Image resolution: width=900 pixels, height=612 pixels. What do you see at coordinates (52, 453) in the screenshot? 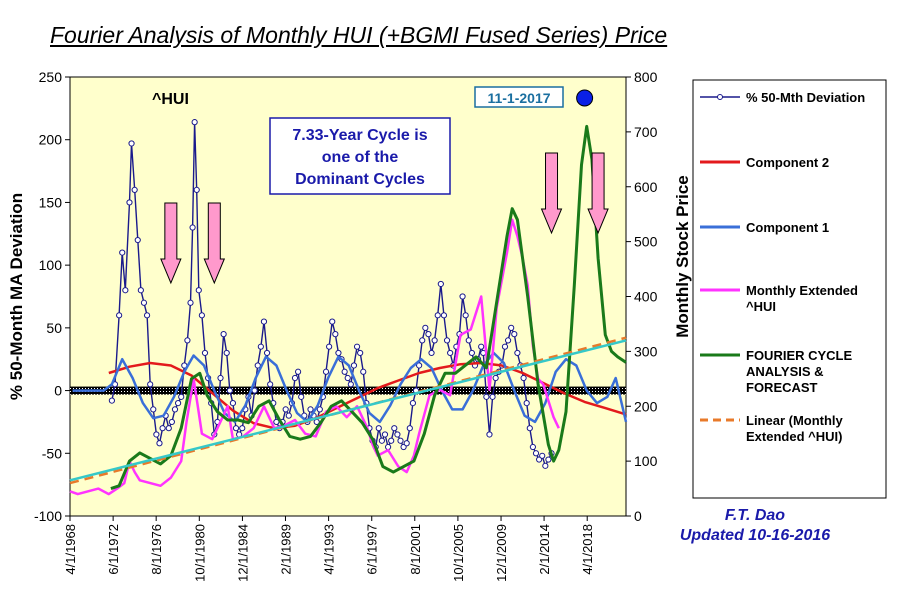
I see `y-left-tick-label: -50` at bounding box center [52, 453].